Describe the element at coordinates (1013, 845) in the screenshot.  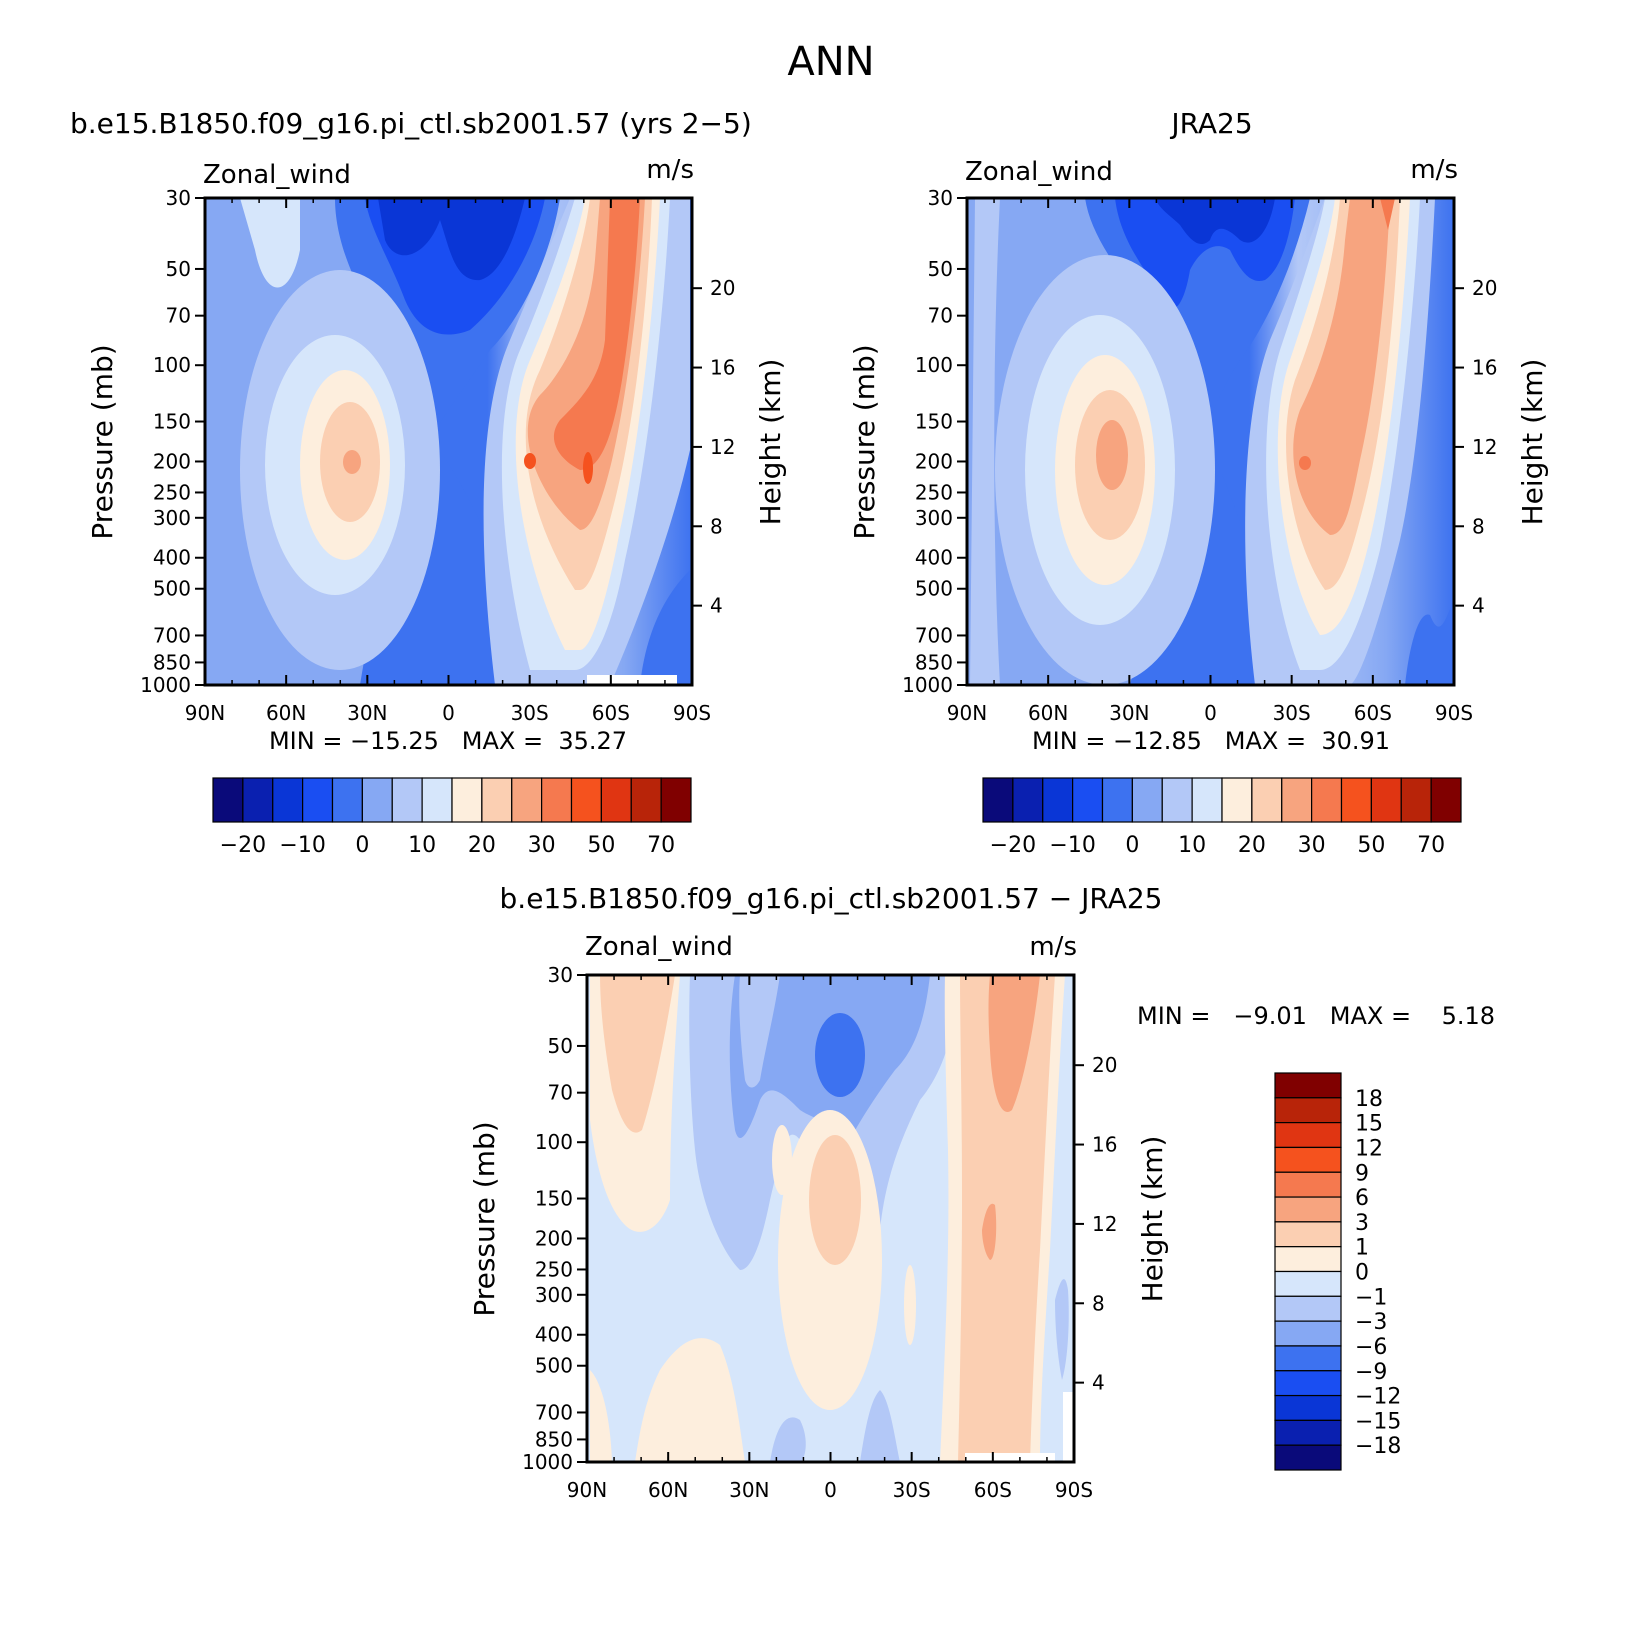
I see `colorbar-label: −20` at that location.